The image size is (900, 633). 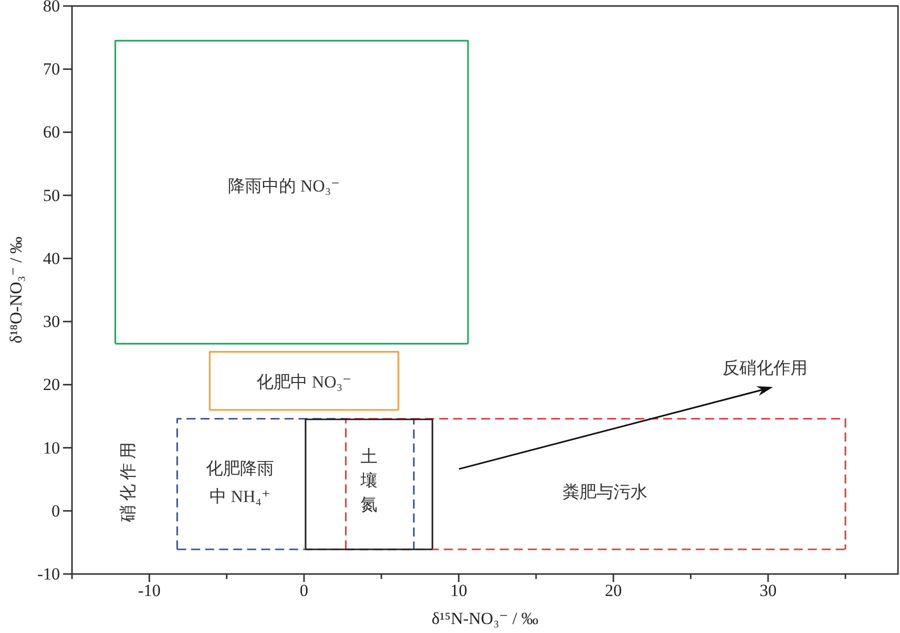 I want to click on y-tick-label: 0, so click(x=56, y=510).